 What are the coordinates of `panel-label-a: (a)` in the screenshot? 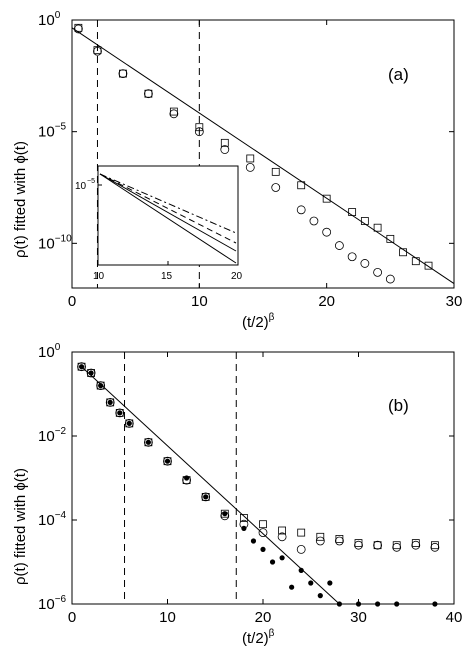 It's located at (398, 74).